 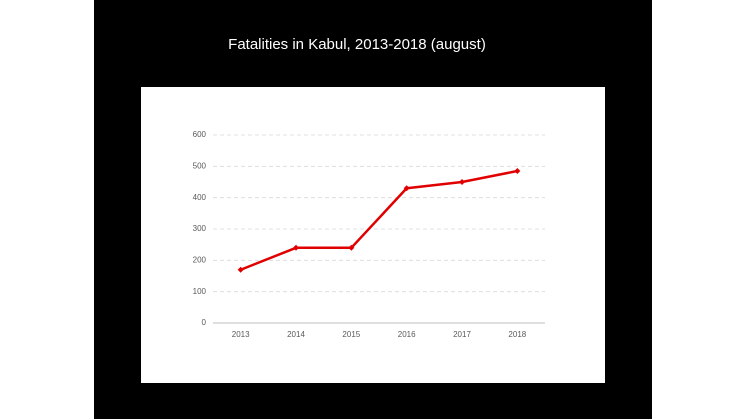 What do you see at coordinates (351, 334) in the screenshot?
I see `x-tick-label: 2015` at bounding box center [351, 334].